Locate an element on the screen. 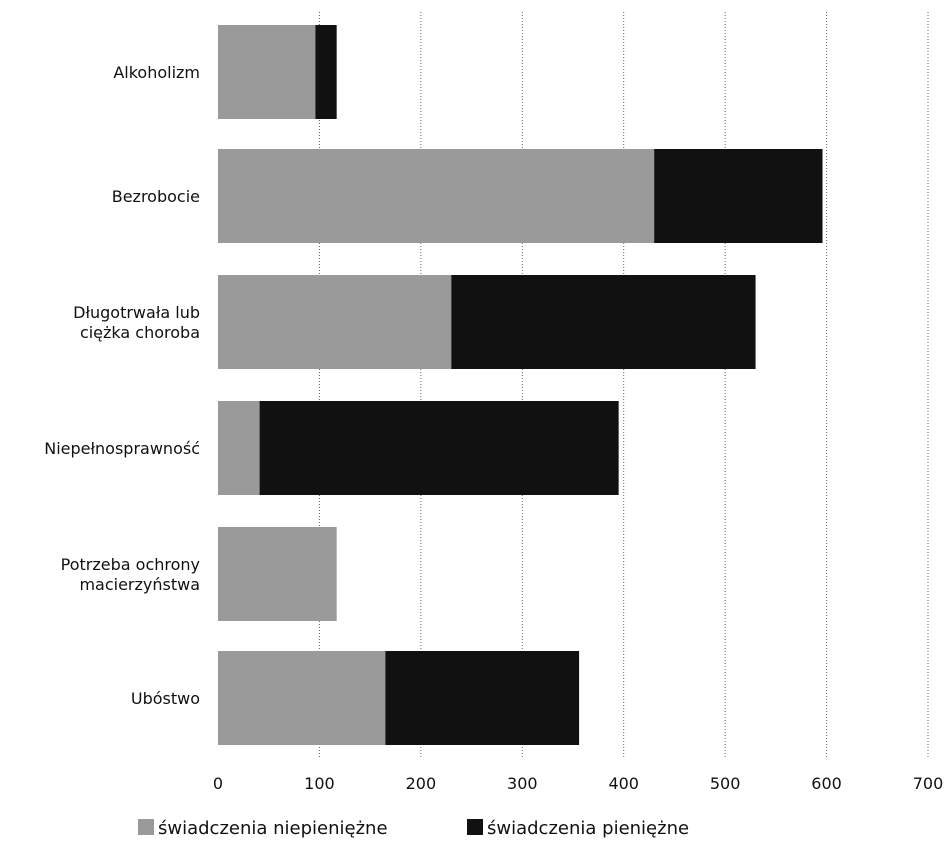 The height and width of the screenshot is (841, 945). x-tick-label-600: 600 is located at coordinates (826, 783).